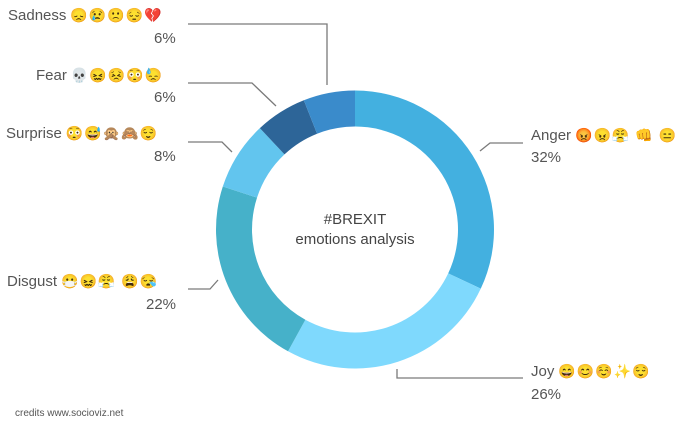 This screenshot has height=429, width=700. I want to click on label-joy-name: Joy, so click(543, 371).